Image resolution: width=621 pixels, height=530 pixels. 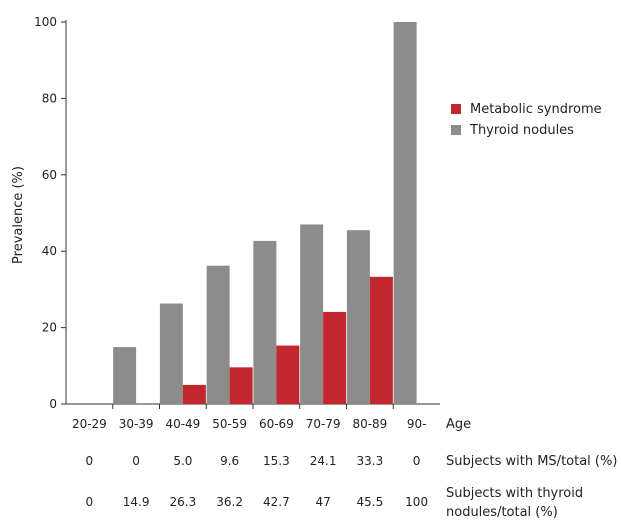 I want to click on legend: Metabolic syndrome Thyroid nodules, so click(x=526, y=120).